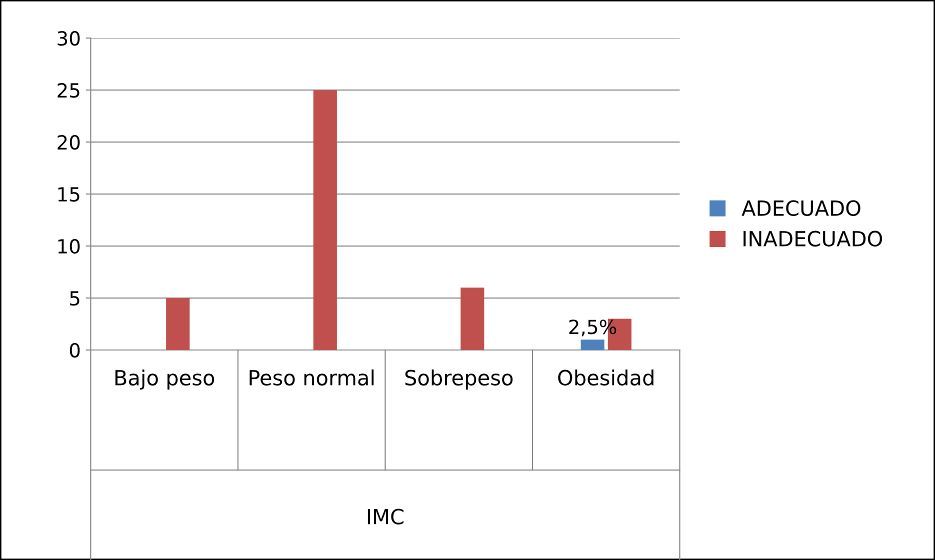 This screenshot has height=560, width=935. Describe the element at coordinates (69, 194) in the screenshot. I see `y-tick-label: 15` at that location.